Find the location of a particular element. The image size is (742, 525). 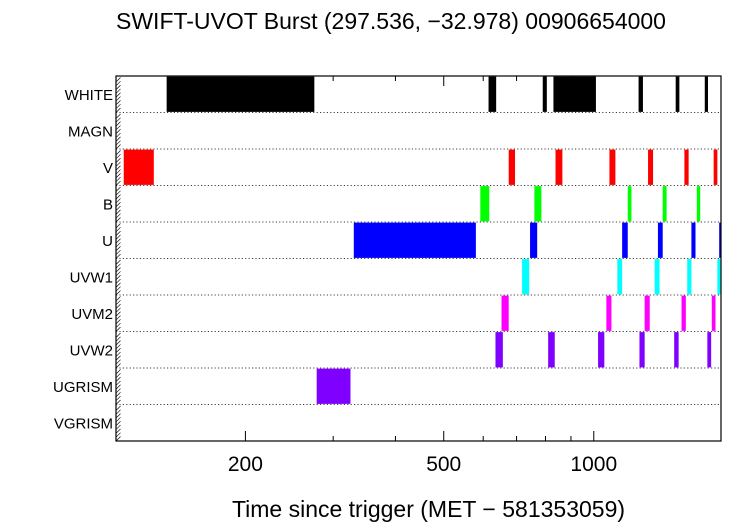

row-hatch-vgrism is located at coordinates (118, 423).